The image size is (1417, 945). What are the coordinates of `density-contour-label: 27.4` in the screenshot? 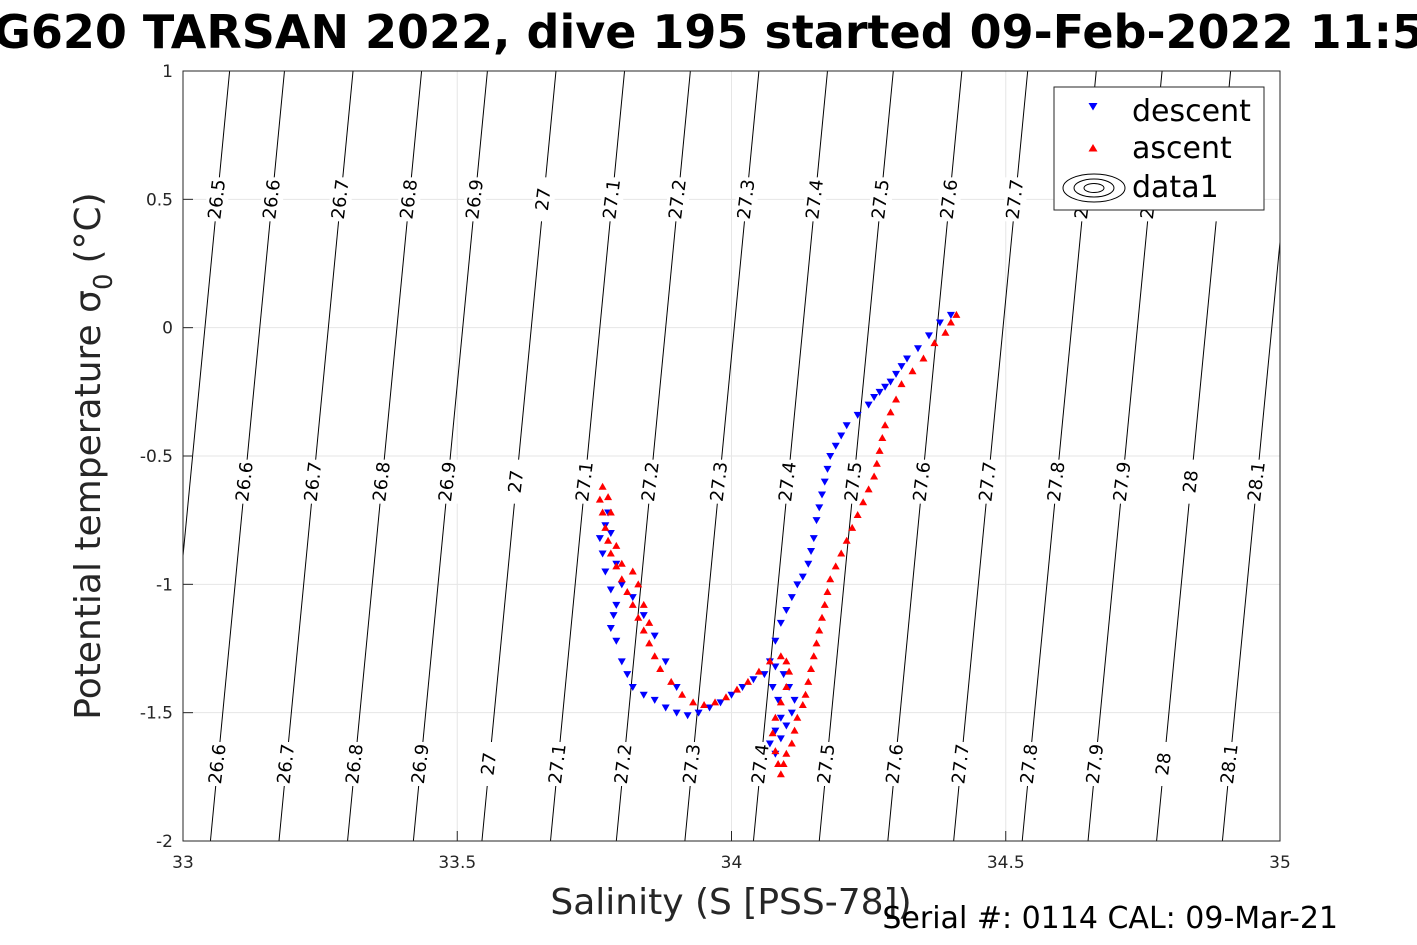 It's located at (815, 199).